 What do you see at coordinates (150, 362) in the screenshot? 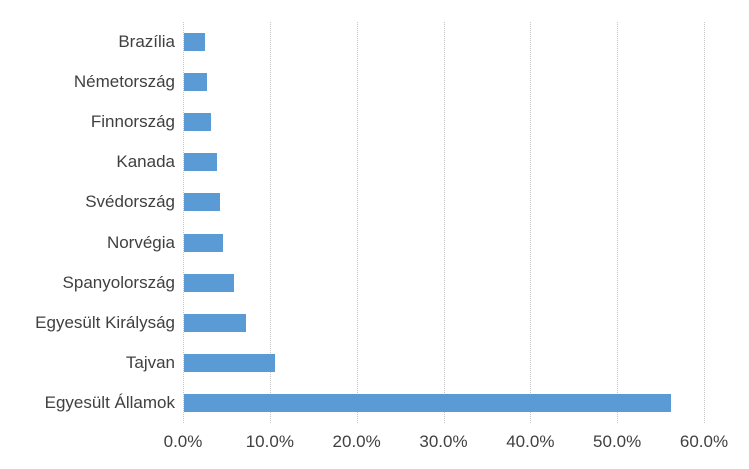
I see `category-label: Tajvan` at bounding box center [150, 362].